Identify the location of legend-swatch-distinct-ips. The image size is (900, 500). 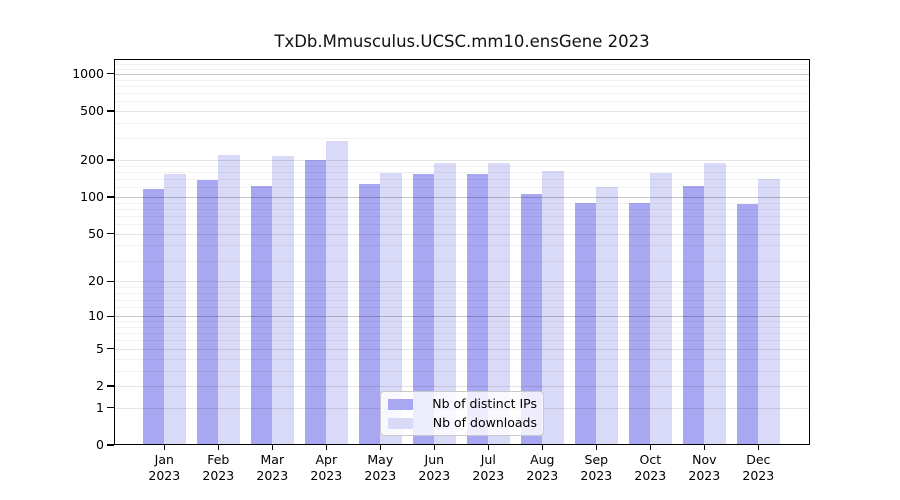
(400, 404).